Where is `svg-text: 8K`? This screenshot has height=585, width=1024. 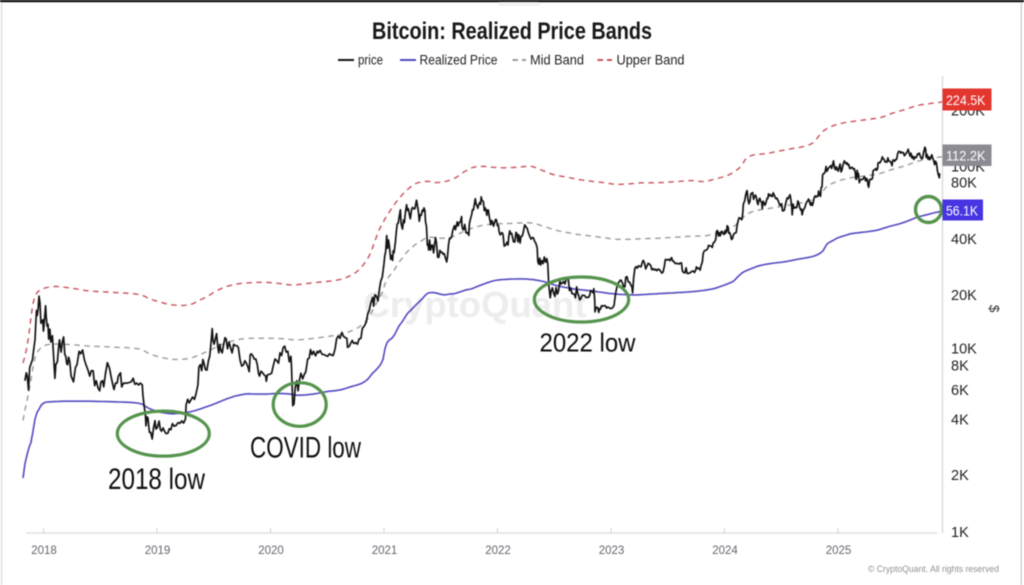
svg-text: 8K is located at coordinates (960, 367).